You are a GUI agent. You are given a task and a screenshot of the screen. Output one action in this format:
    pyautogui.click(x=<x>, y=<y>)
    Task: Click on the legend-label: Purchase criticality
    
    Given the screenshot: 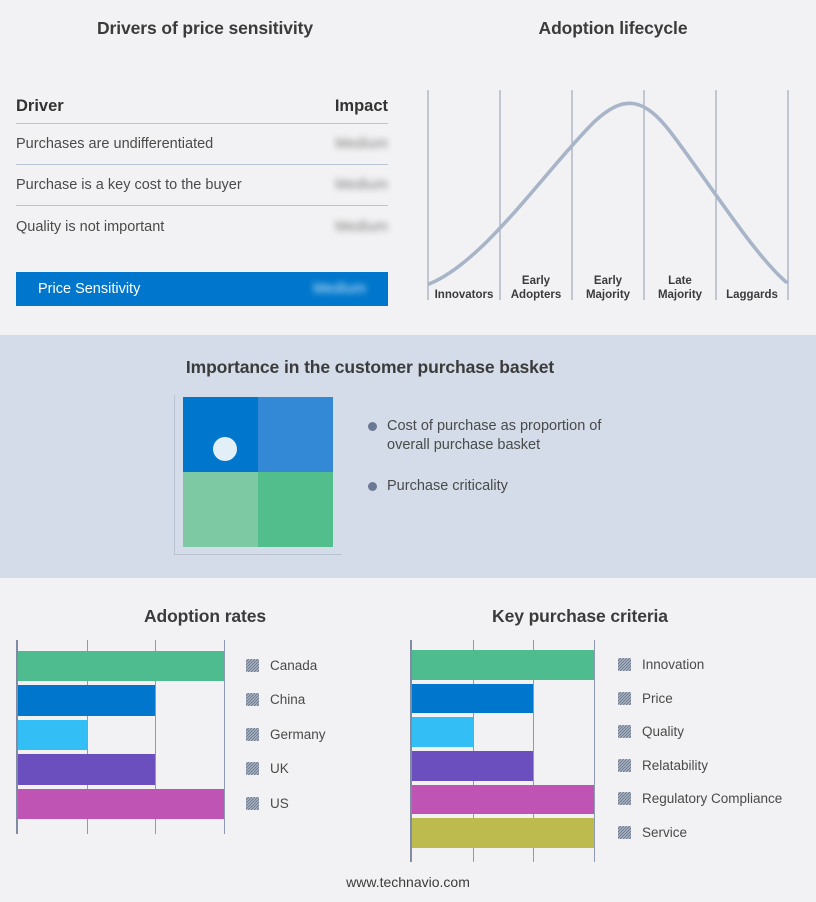 What is the action you would take?
    pyautogui.click(x=447, y=486)
    